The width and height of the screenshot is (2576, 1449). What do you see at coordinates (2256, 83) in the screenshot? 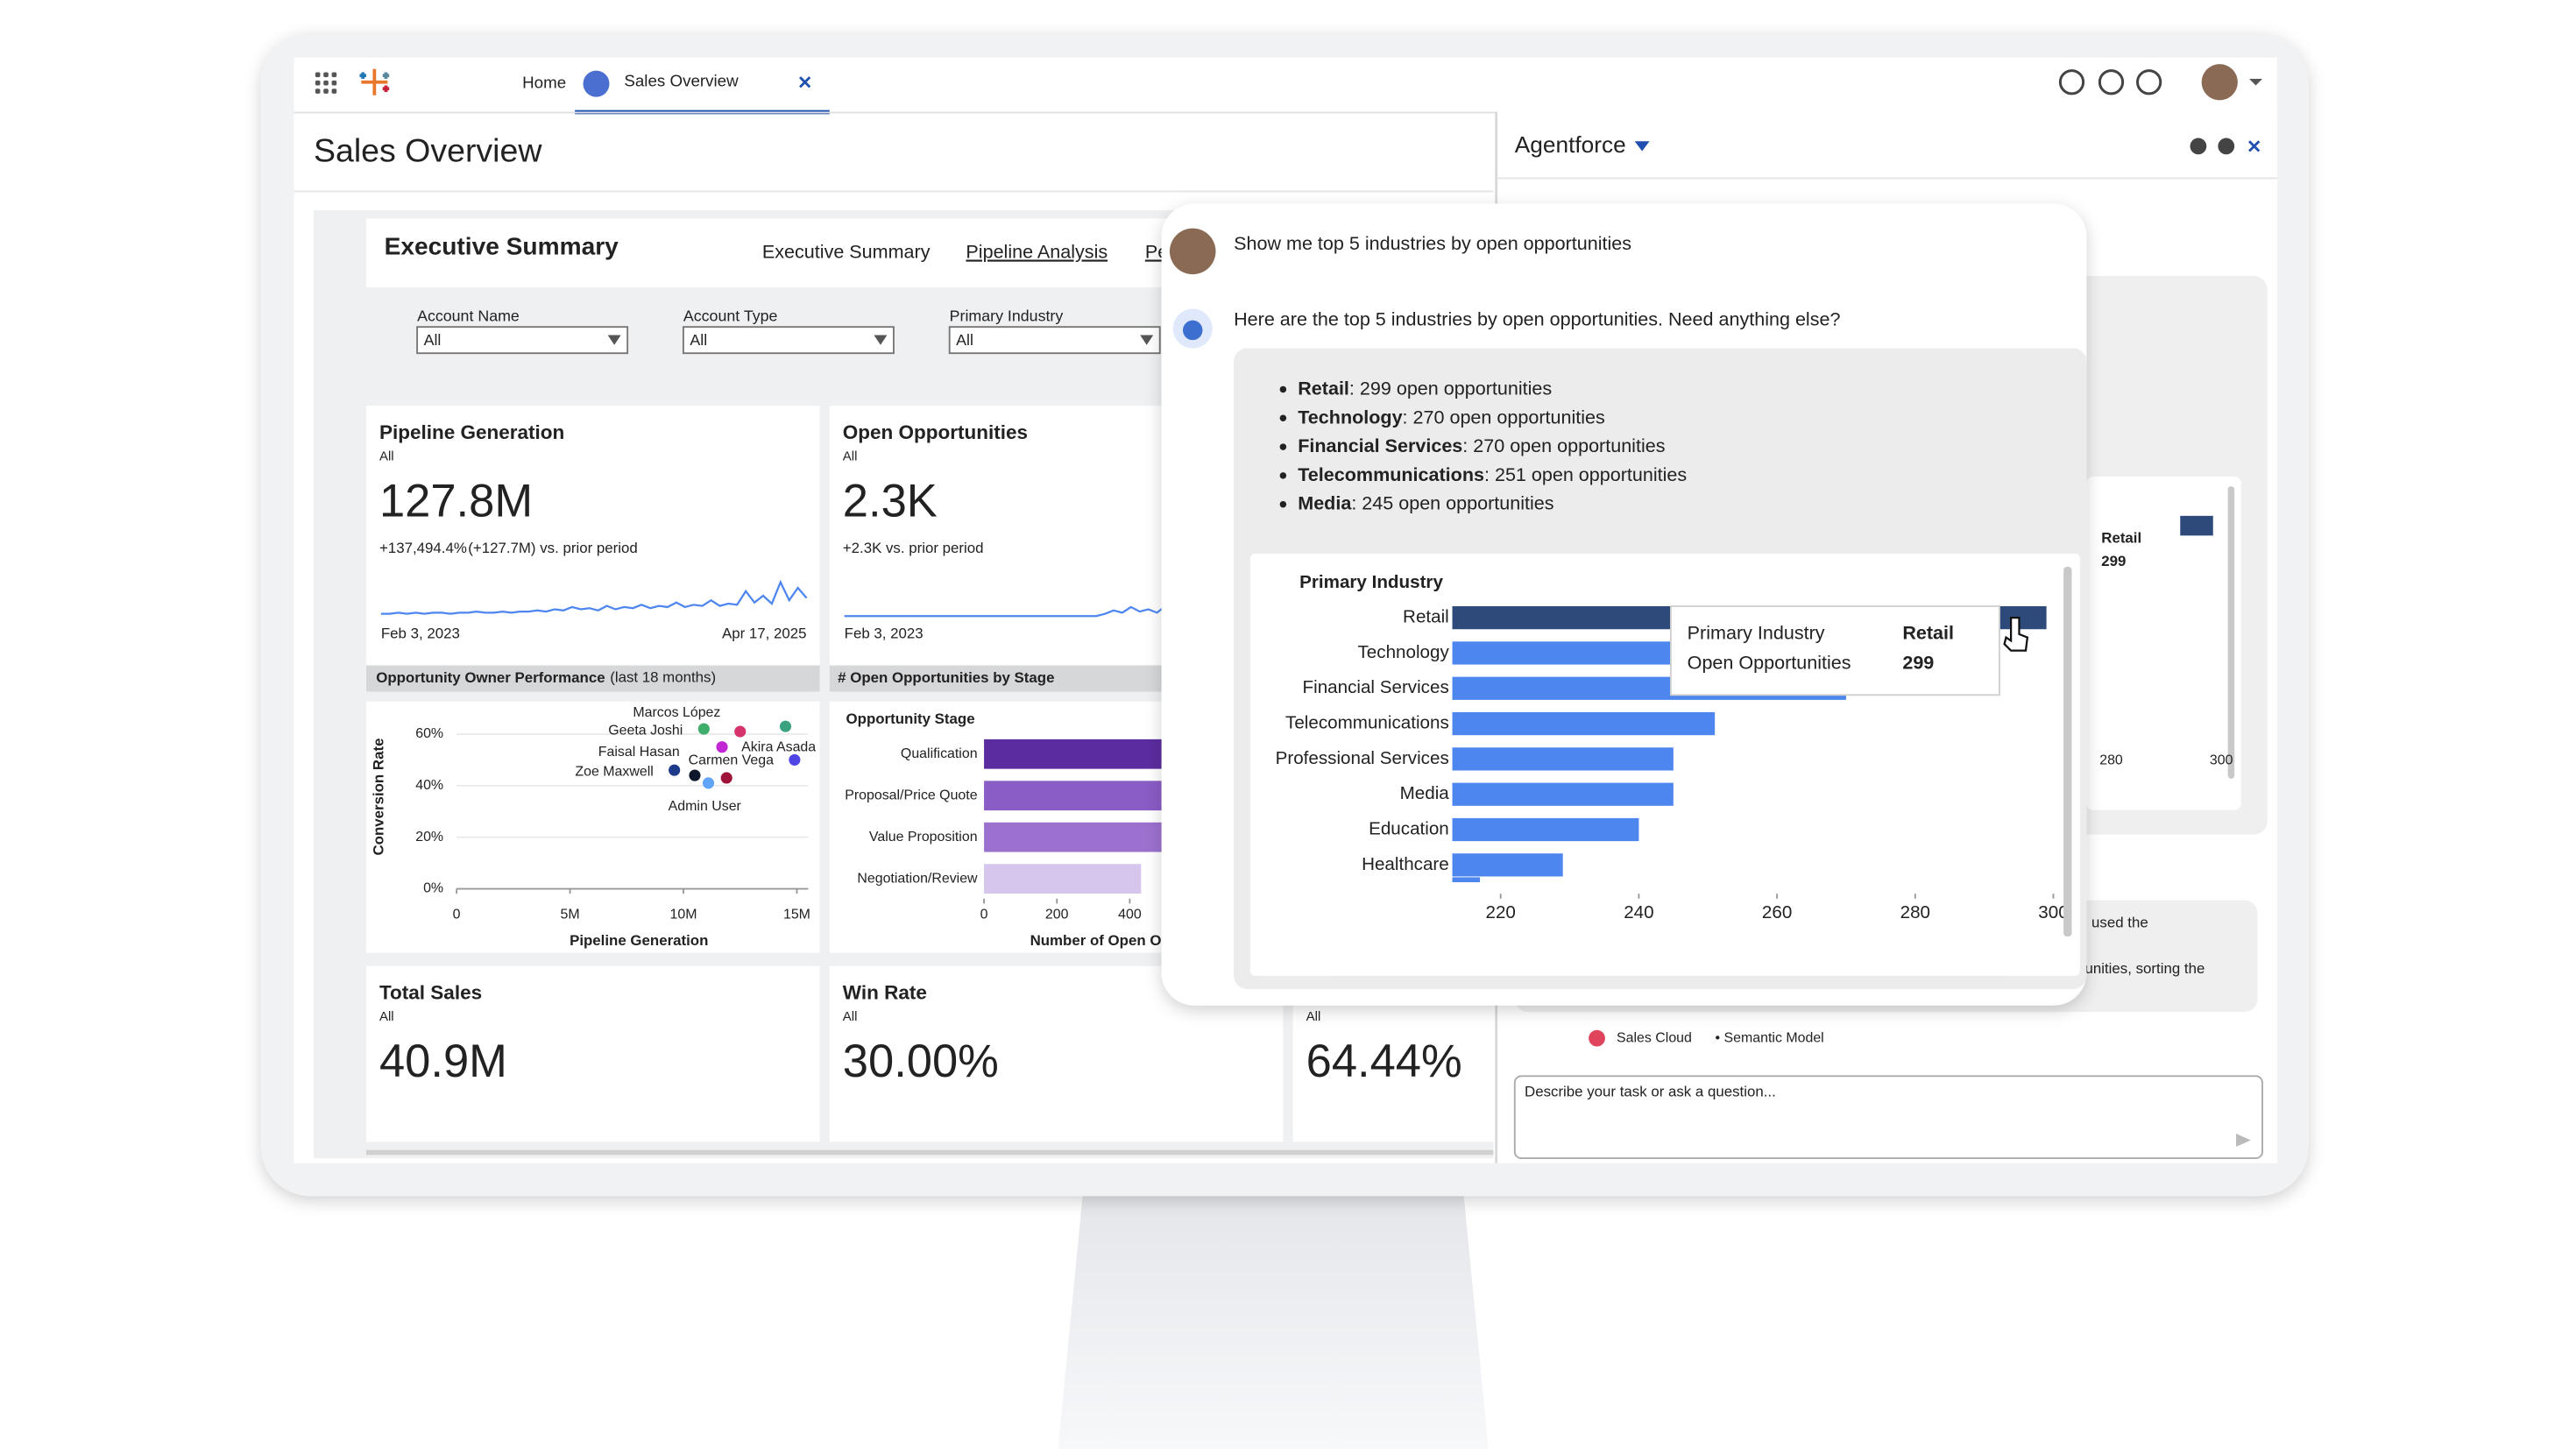
I see `avatar-caret` at bounding box center [2256, 83].